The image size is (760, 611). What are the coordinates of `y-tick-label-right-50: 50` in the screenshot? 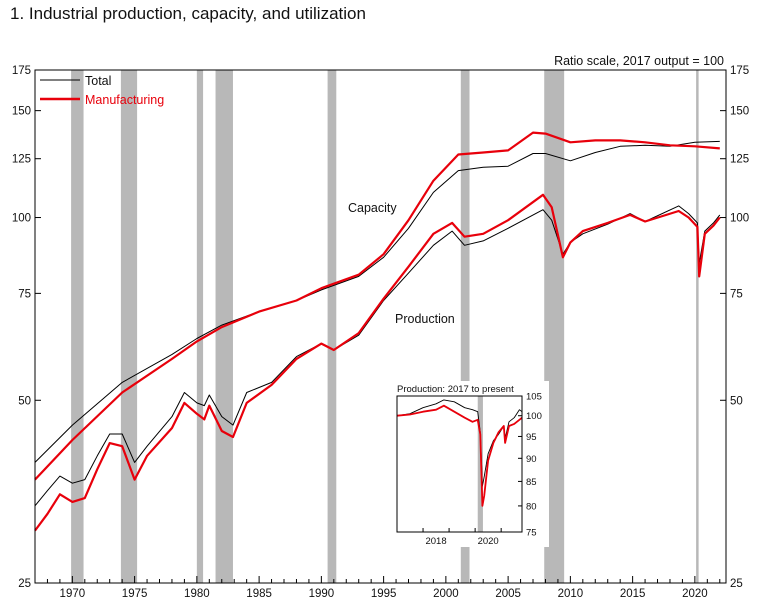 It's located at (736, 401).